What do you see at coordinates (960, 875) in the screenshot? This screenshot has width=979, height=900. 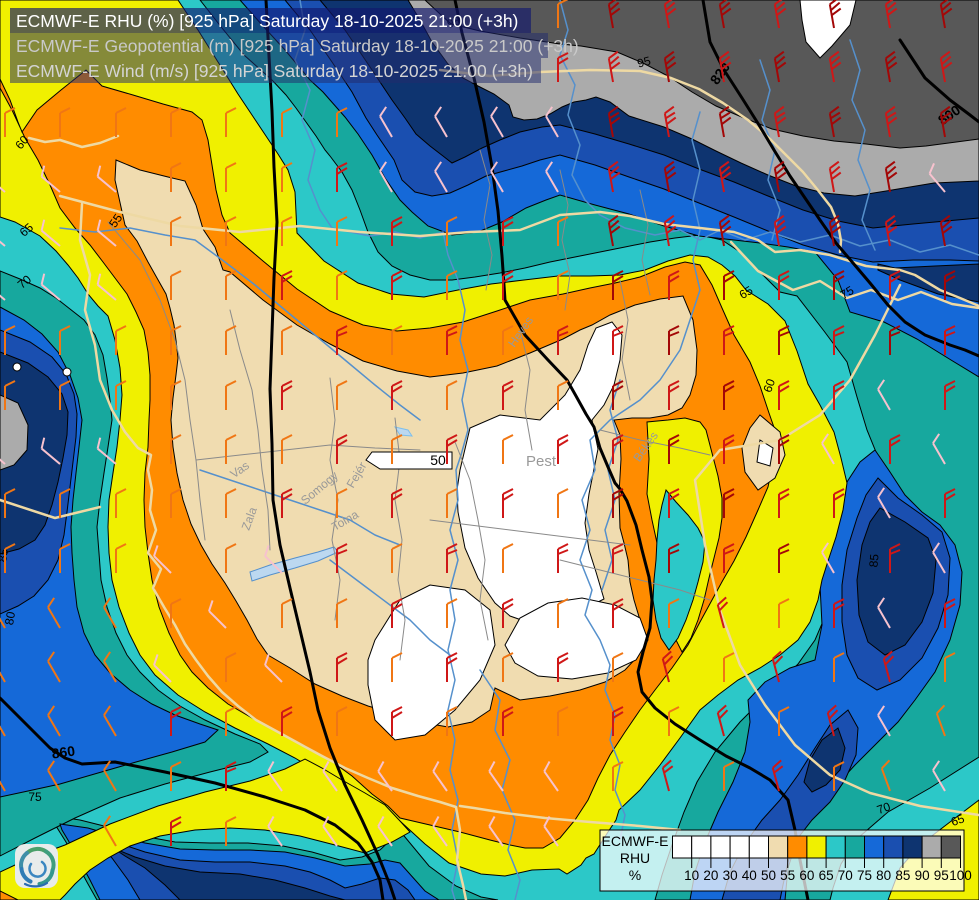 I see `svg-text: 100` at bounding box center [960, 875].